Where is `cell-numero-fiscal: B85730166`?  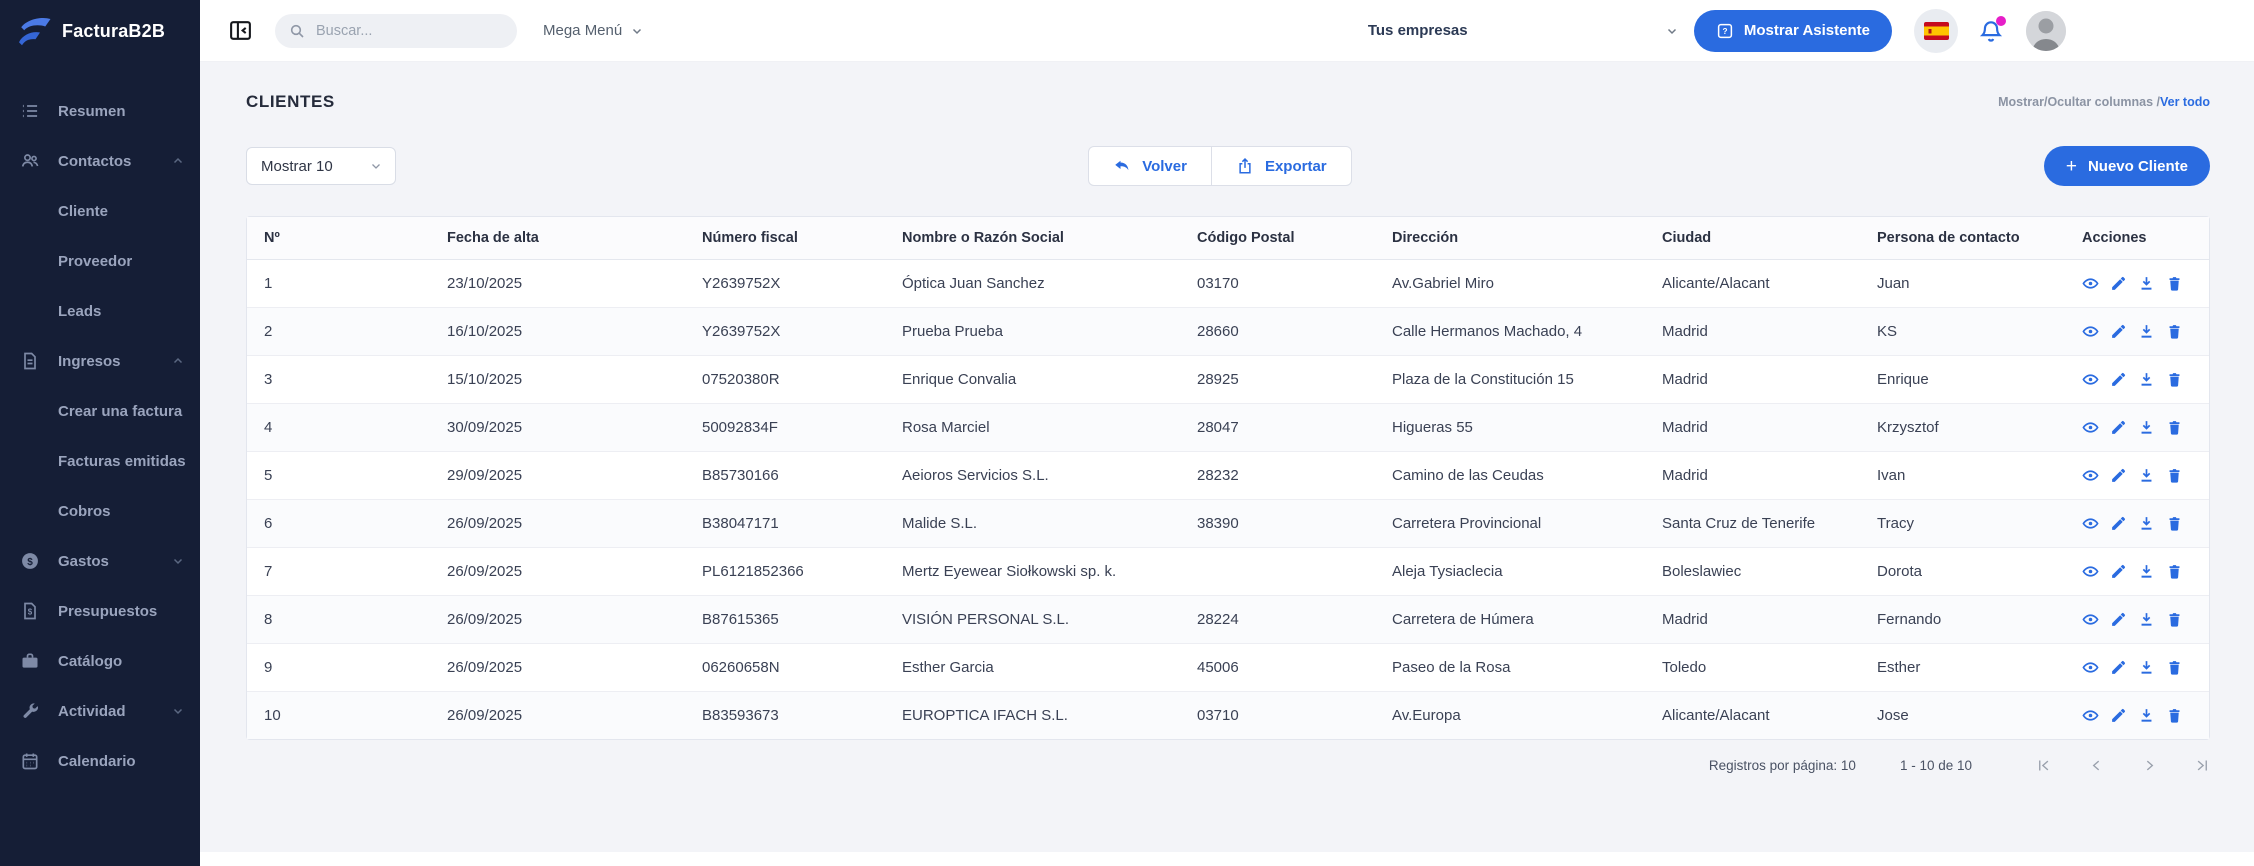 cell-numero-fiscal: B85730166 is located at coordinates (792, 475).